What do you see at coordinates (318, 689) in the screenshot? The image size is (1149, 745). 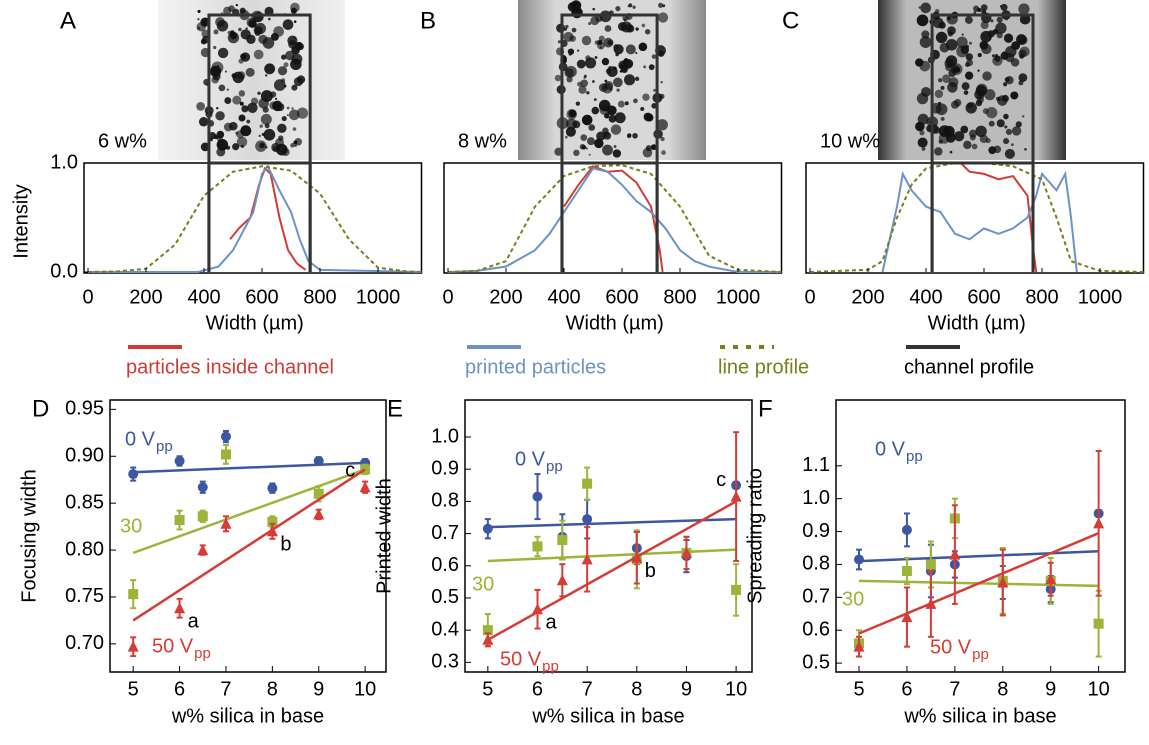 I see `x-tick-label: 9` at bounding box center [318, 689].